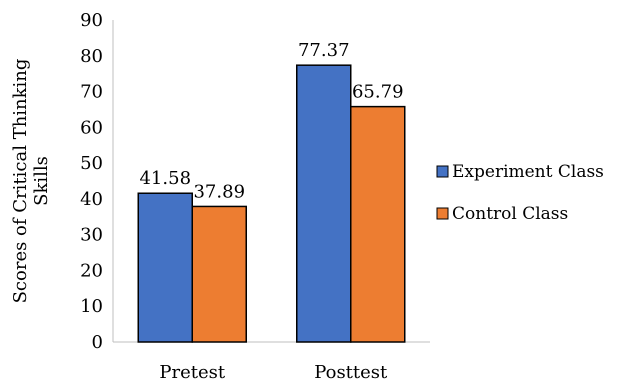 The image size is (634, 389). Describe the element at coordinates (41, 181) in the screenshot. I see `y-axis-title-line: Skills` at that location.